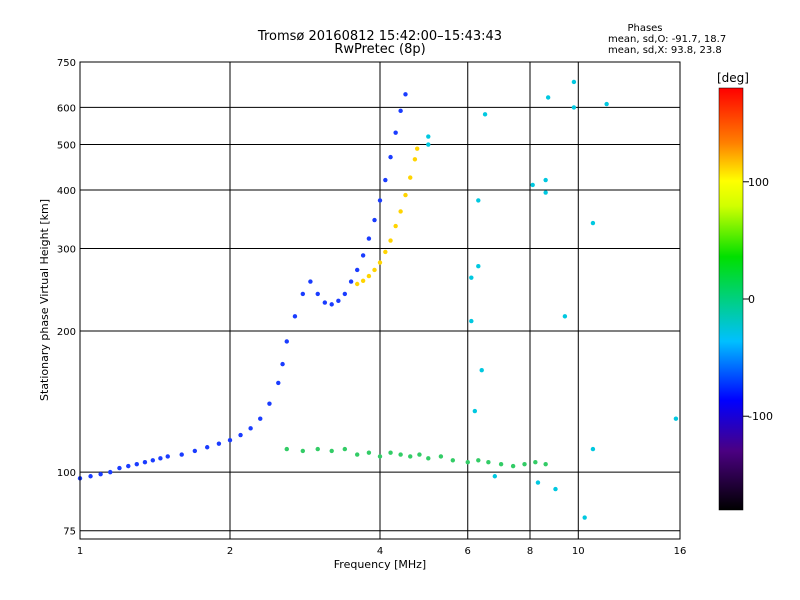  What do you see at coordinates (667, 39) in the screenshot?
I see `phases-box-line-o: mean, sd,O: -91.7, 18.7` at bounding box center [667, 39].